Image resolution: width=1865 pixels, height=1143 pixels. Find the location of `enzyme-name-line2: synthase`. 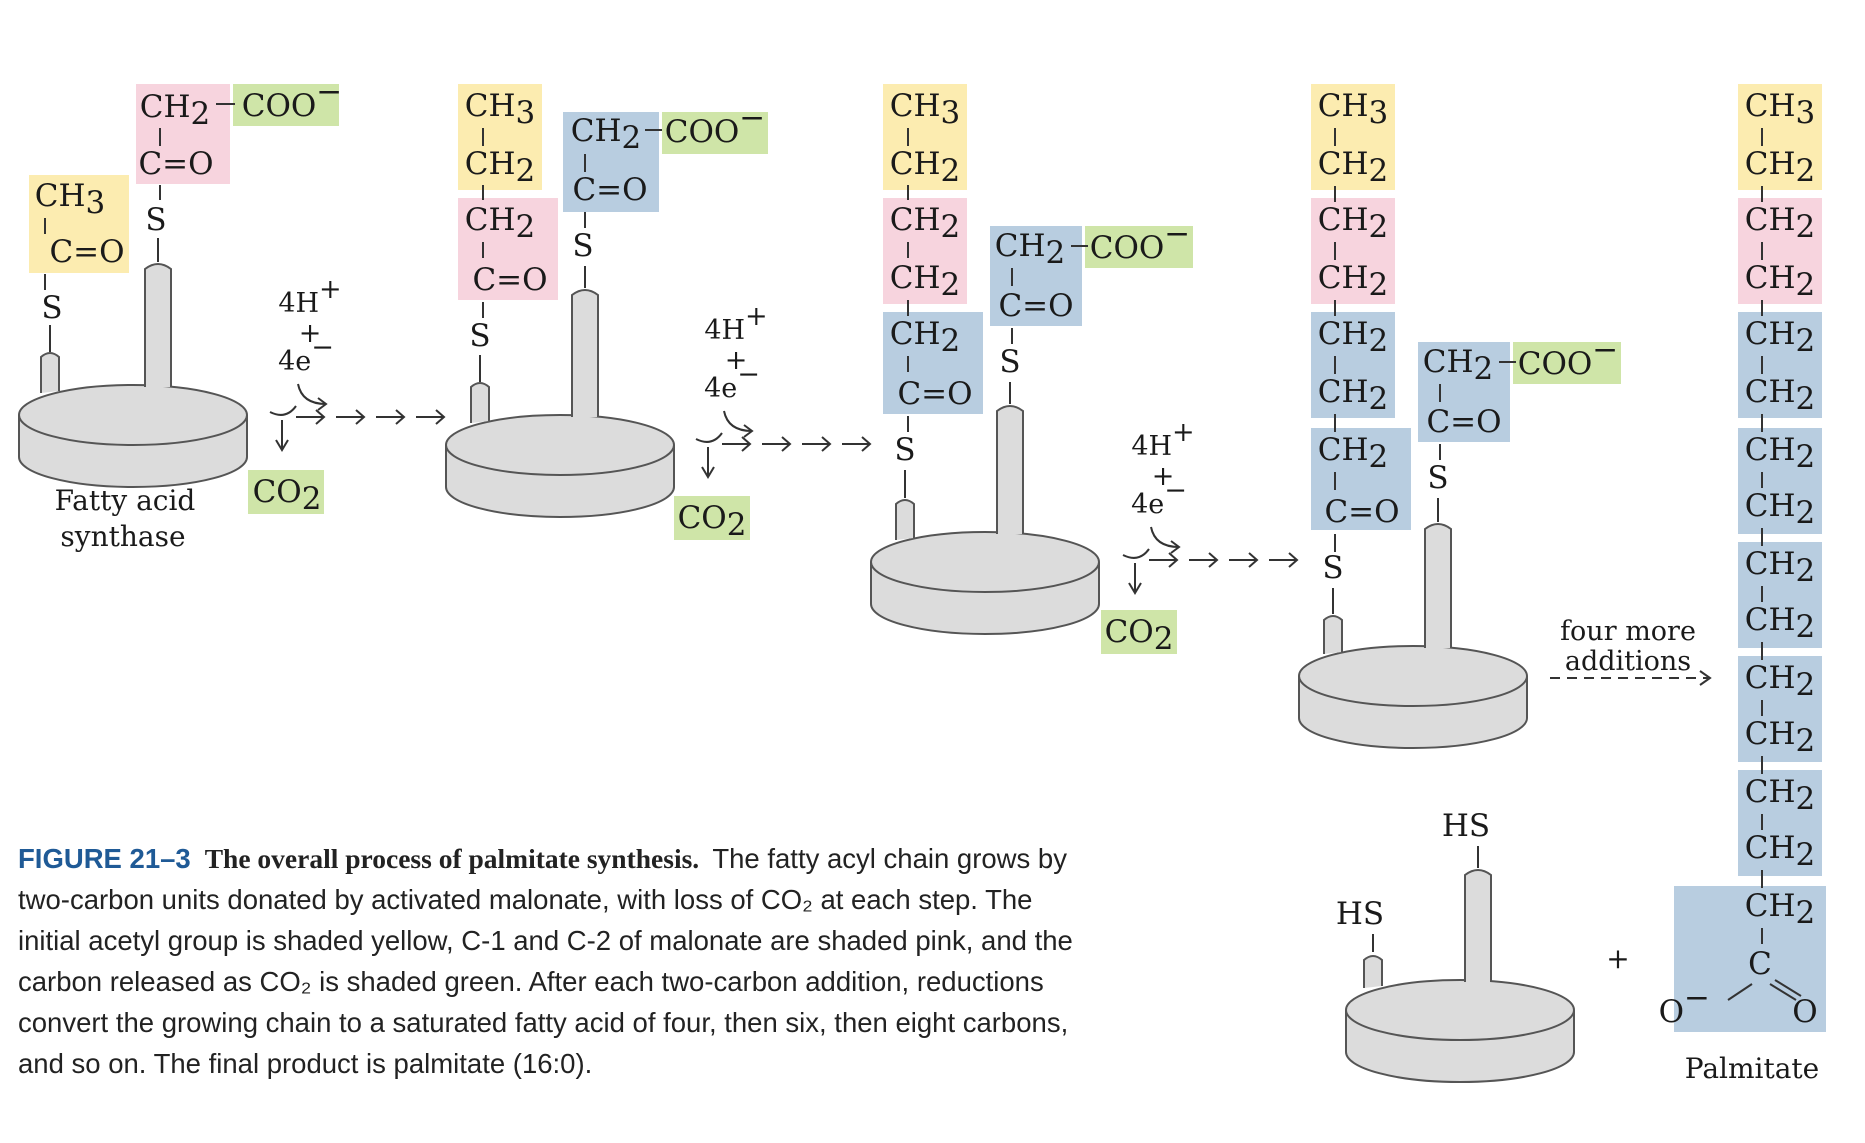

enzyme-name-line2: synthase is located at coordinates (122, 536).